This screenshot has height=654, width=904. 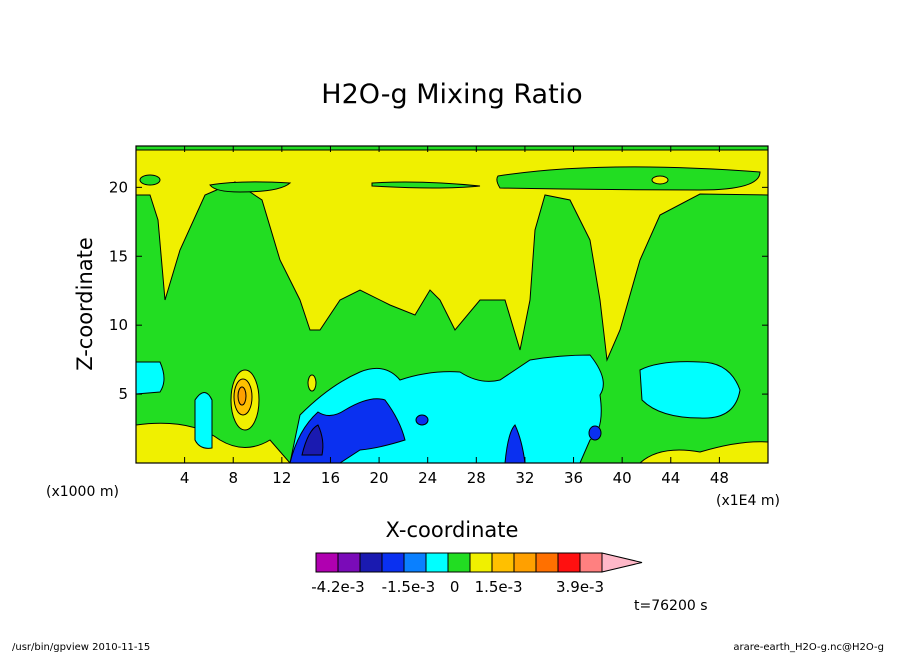 What do you see at coordinates (524, 478) in the screenshot?
I see `x-tick-label: 32` at bounding box center [524, 478].